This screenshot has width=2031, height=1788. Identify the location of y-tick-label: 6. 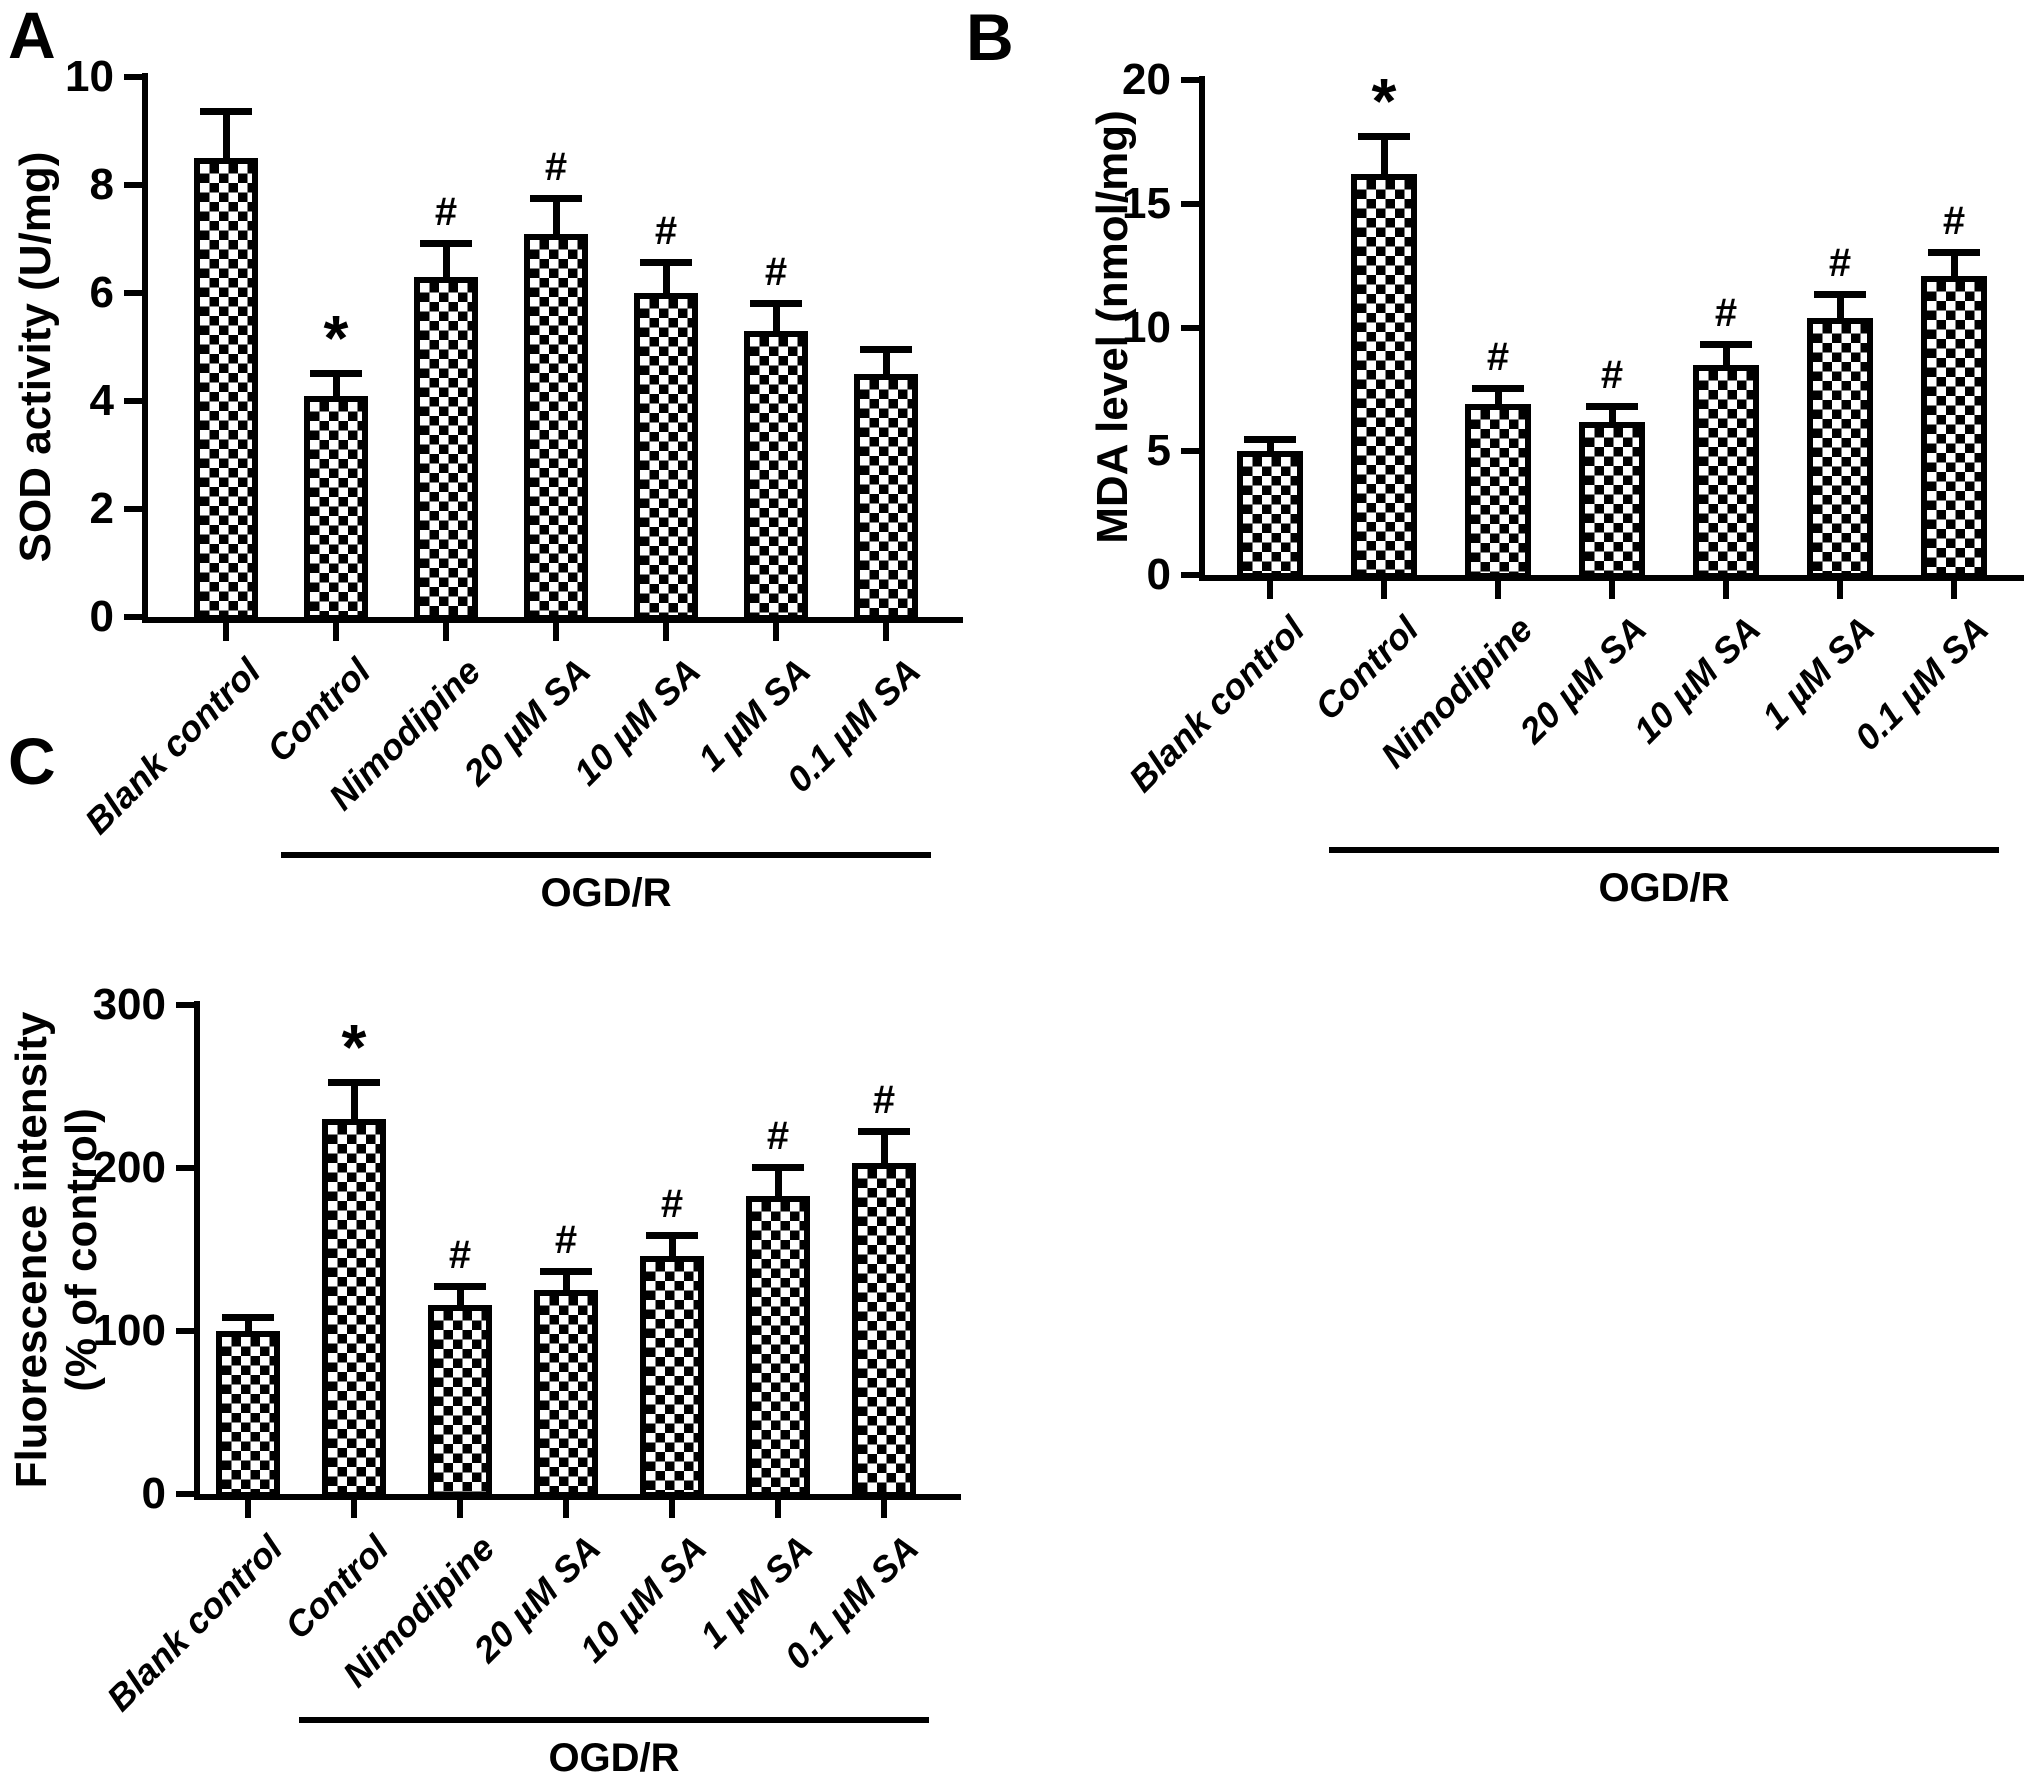
(101, 292).